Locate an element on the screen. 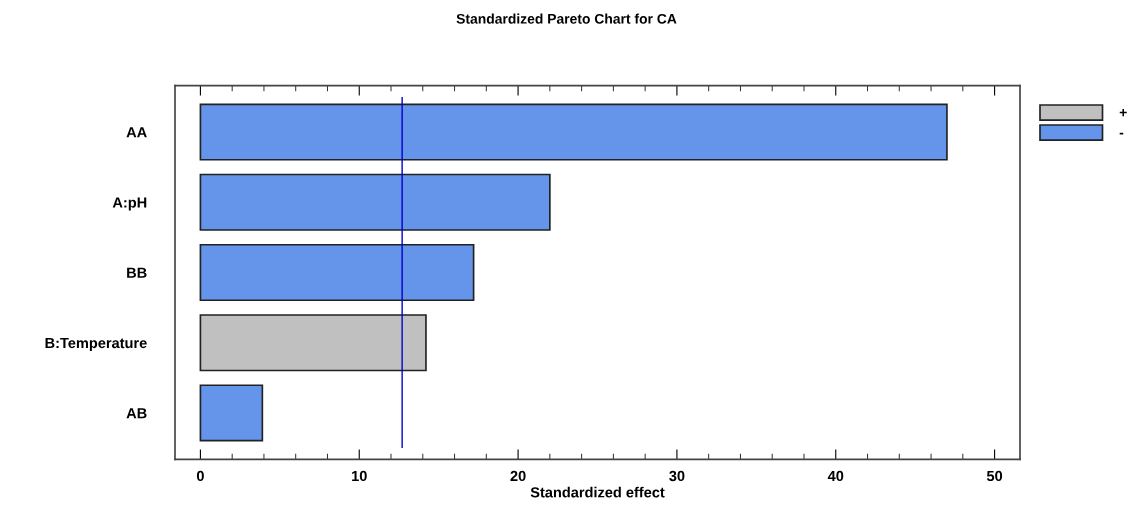  x-tick-label: 30 is located at coordinates (677, 476).